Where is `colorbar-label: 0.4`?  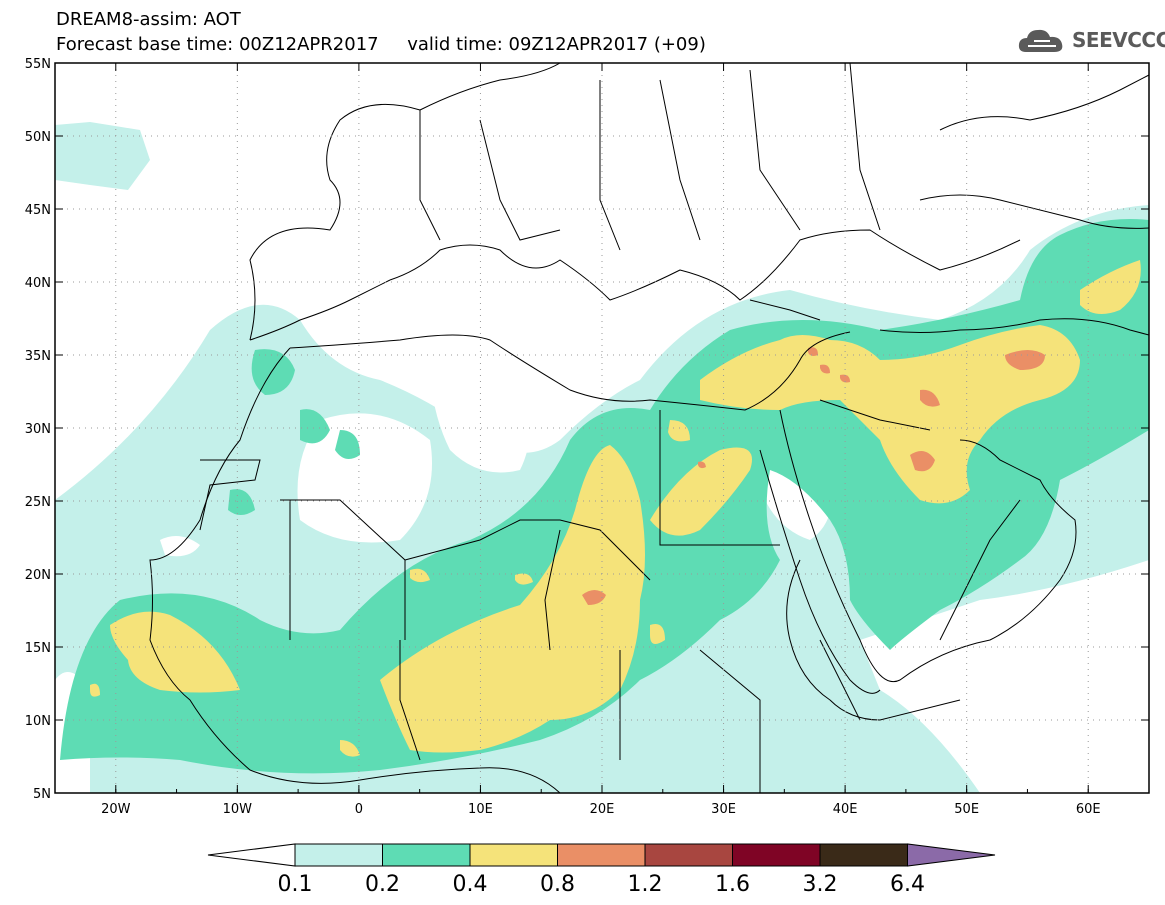 colorbar-label: 0.4 is located at coordinates (470, 884).